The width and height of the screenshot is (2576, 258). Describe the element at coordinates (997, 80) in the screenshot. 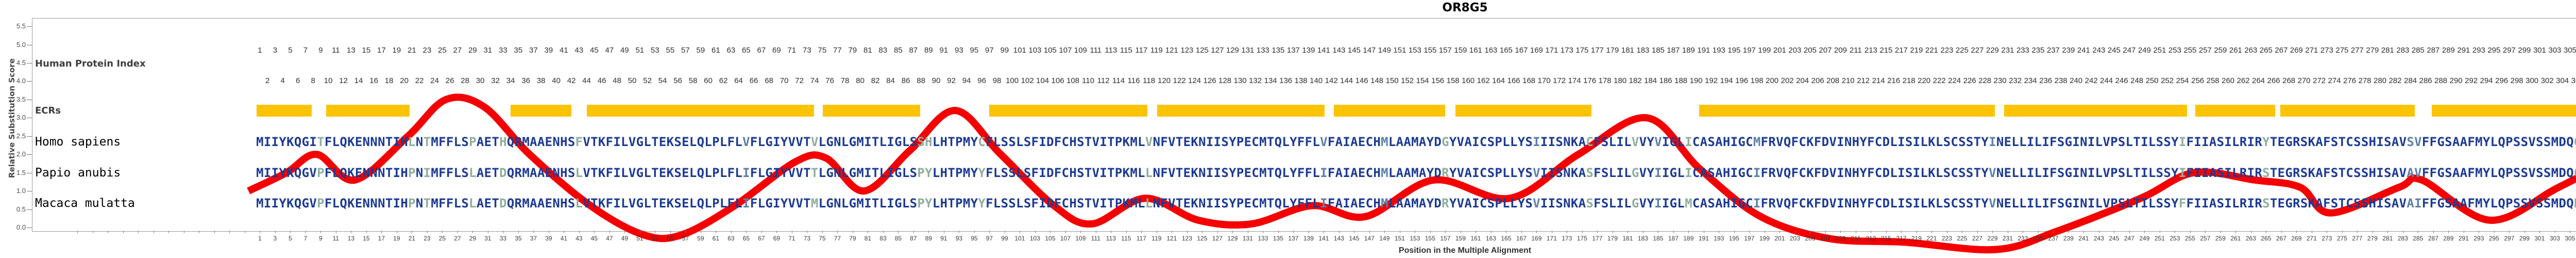

I see `protein-index-number: 98` at that location.